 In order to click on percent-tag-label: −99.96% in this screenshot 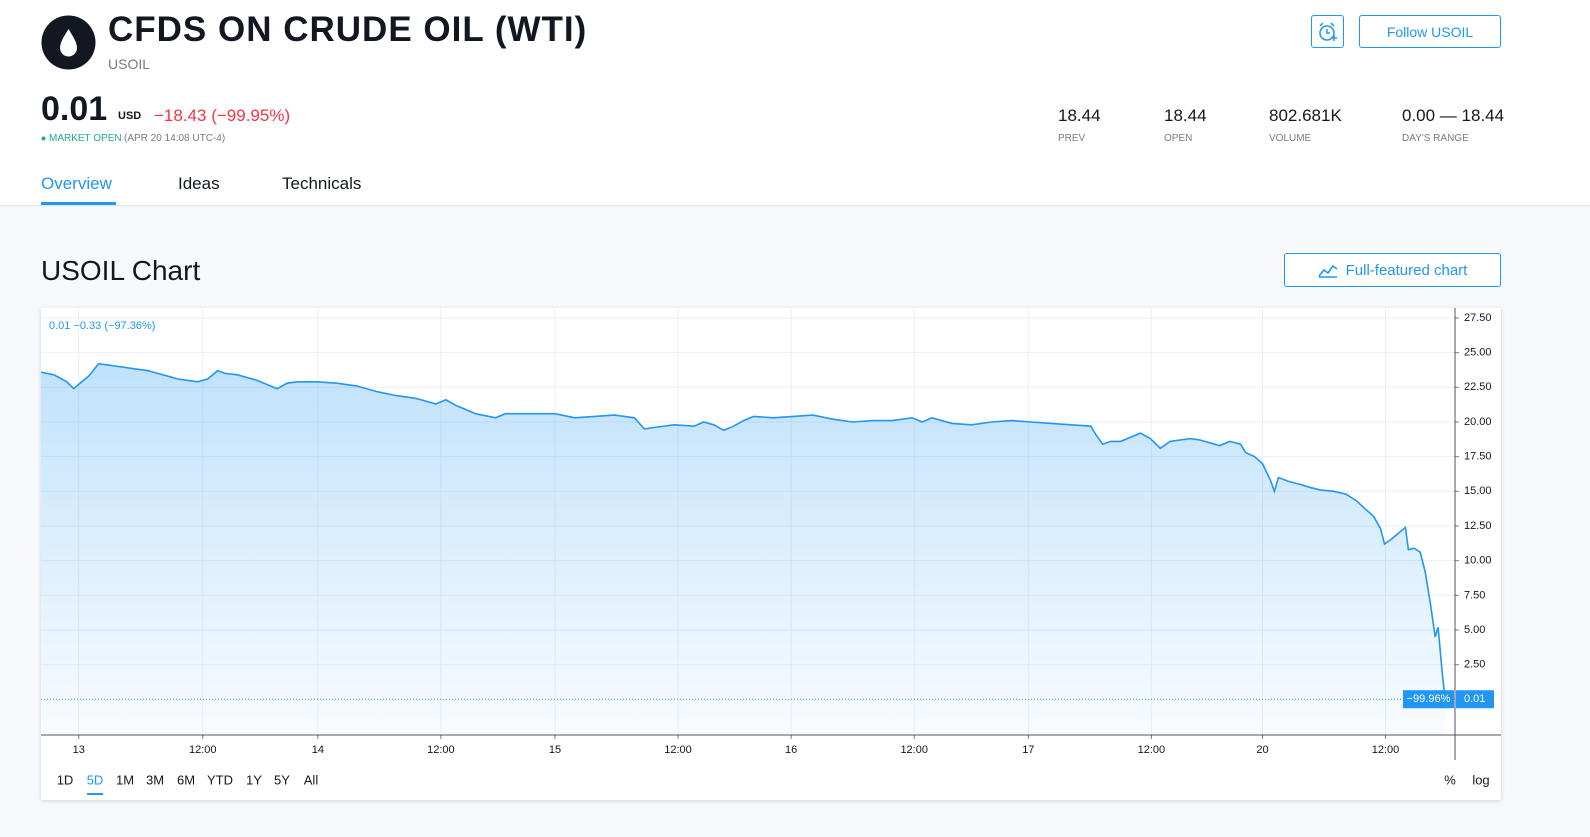, I will do `click(1429, 699)`.